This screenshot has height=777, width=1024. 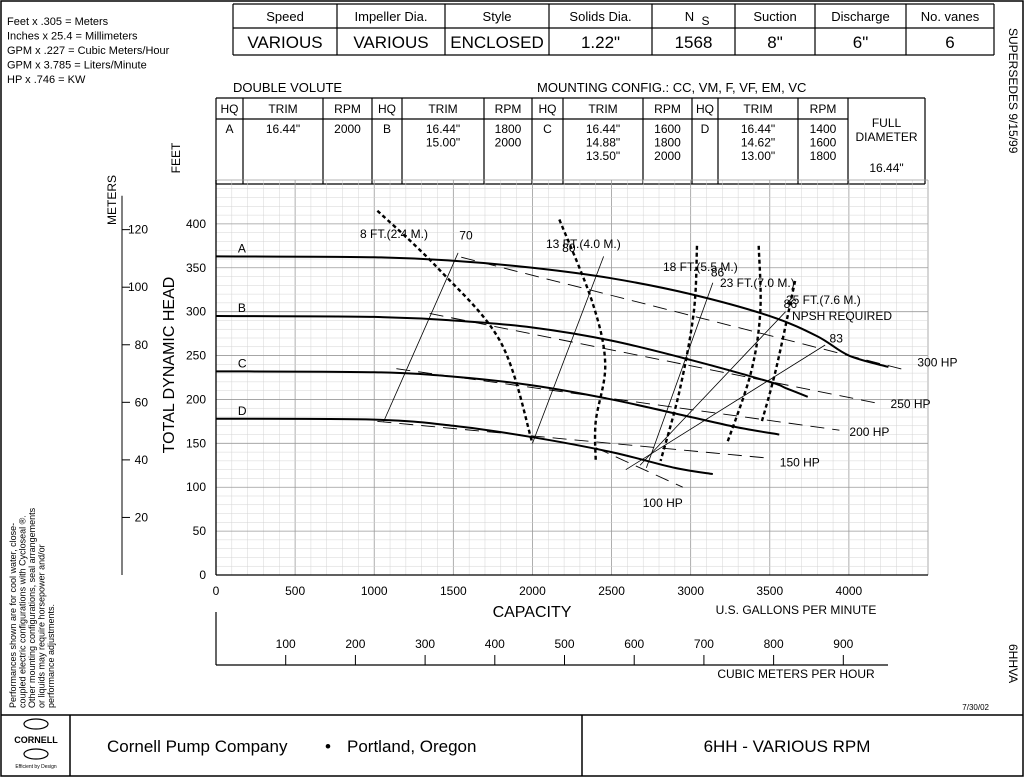 What do you see at coordinates (495, 644) in the screenshot?
I see `m3h-tick-label: 400` at bounding box center [495, 644].